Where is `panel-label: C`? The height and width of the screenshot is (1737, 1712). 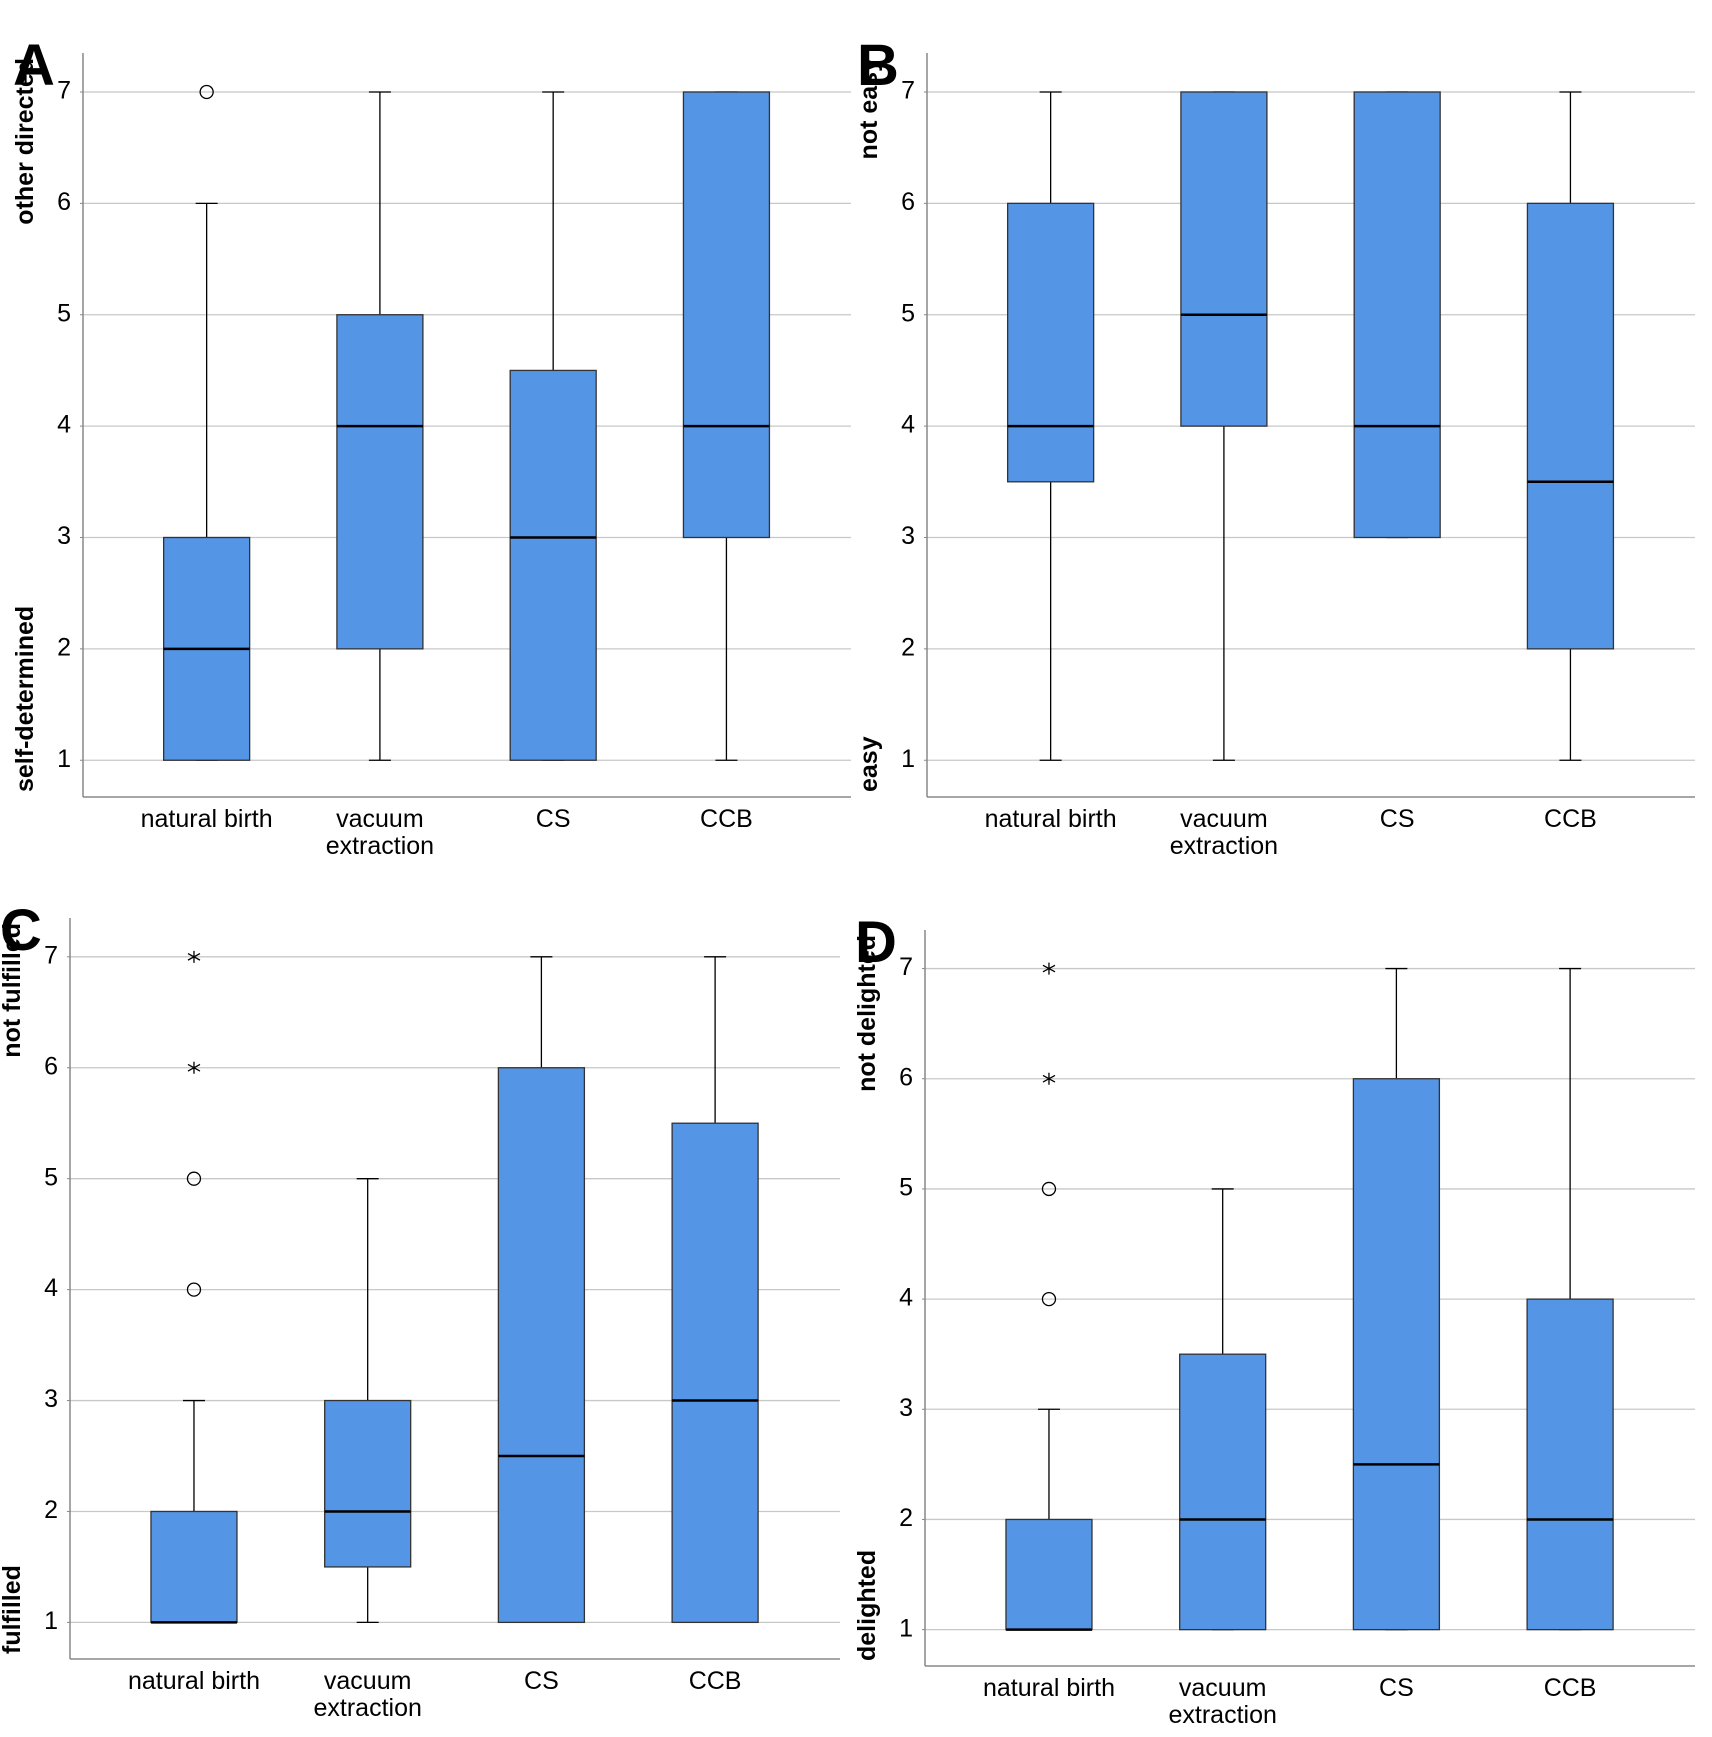
panel-label: C is located at coordinates (21, 930).